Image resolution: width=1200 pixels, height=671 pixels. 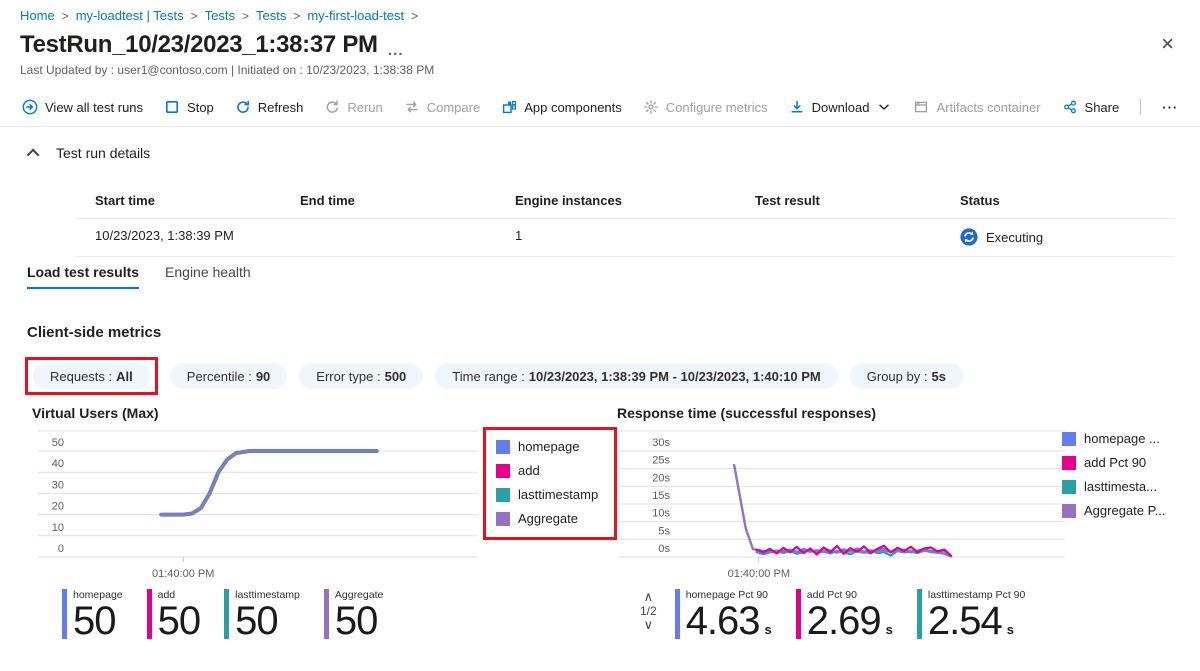 I want to click on toolbar-configure-metrics: Configure metrics, so click(x=705, y=107).